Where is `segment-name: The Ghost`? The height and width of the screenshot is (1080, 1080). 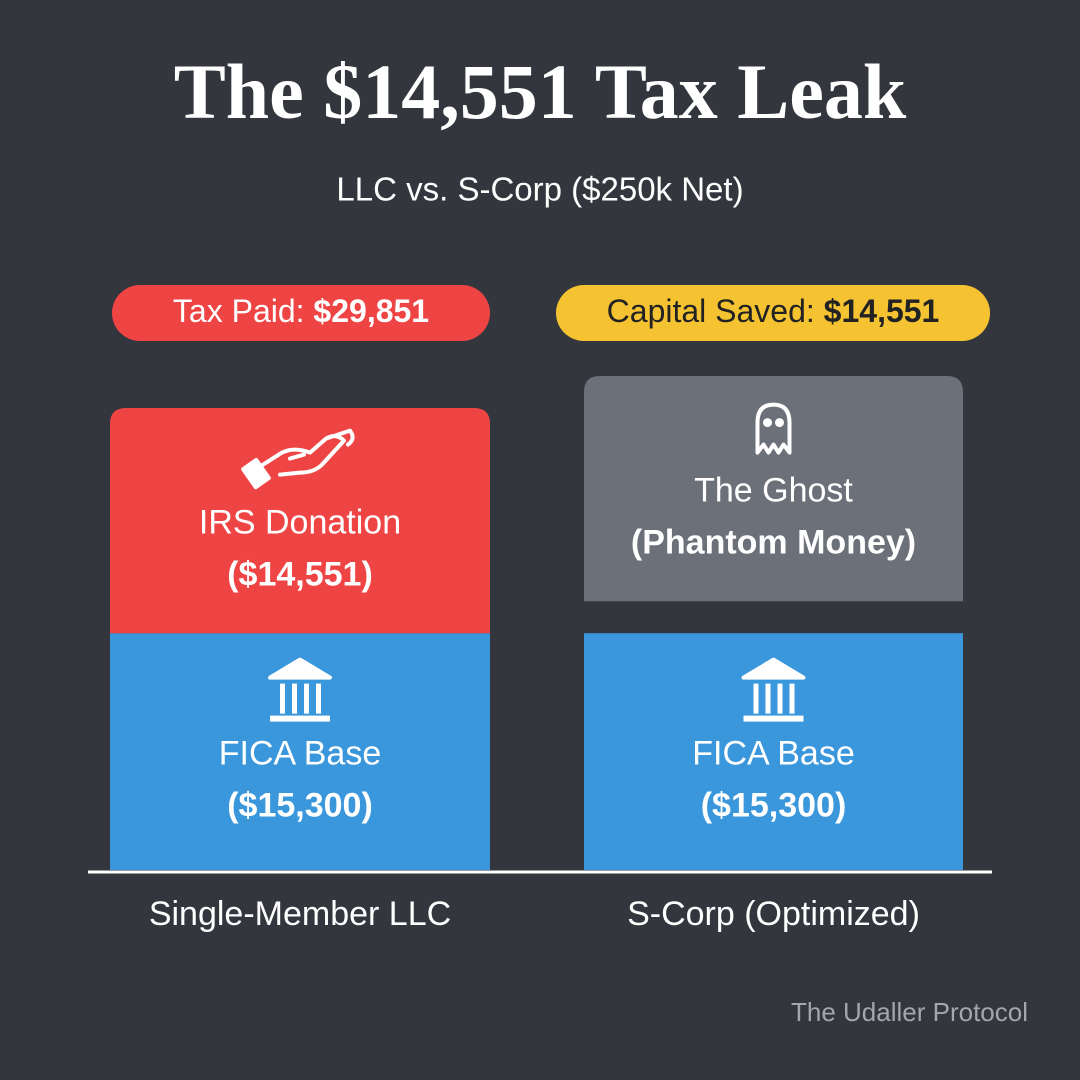 segment-name: The Ghost is located at coordinates (773, 491).